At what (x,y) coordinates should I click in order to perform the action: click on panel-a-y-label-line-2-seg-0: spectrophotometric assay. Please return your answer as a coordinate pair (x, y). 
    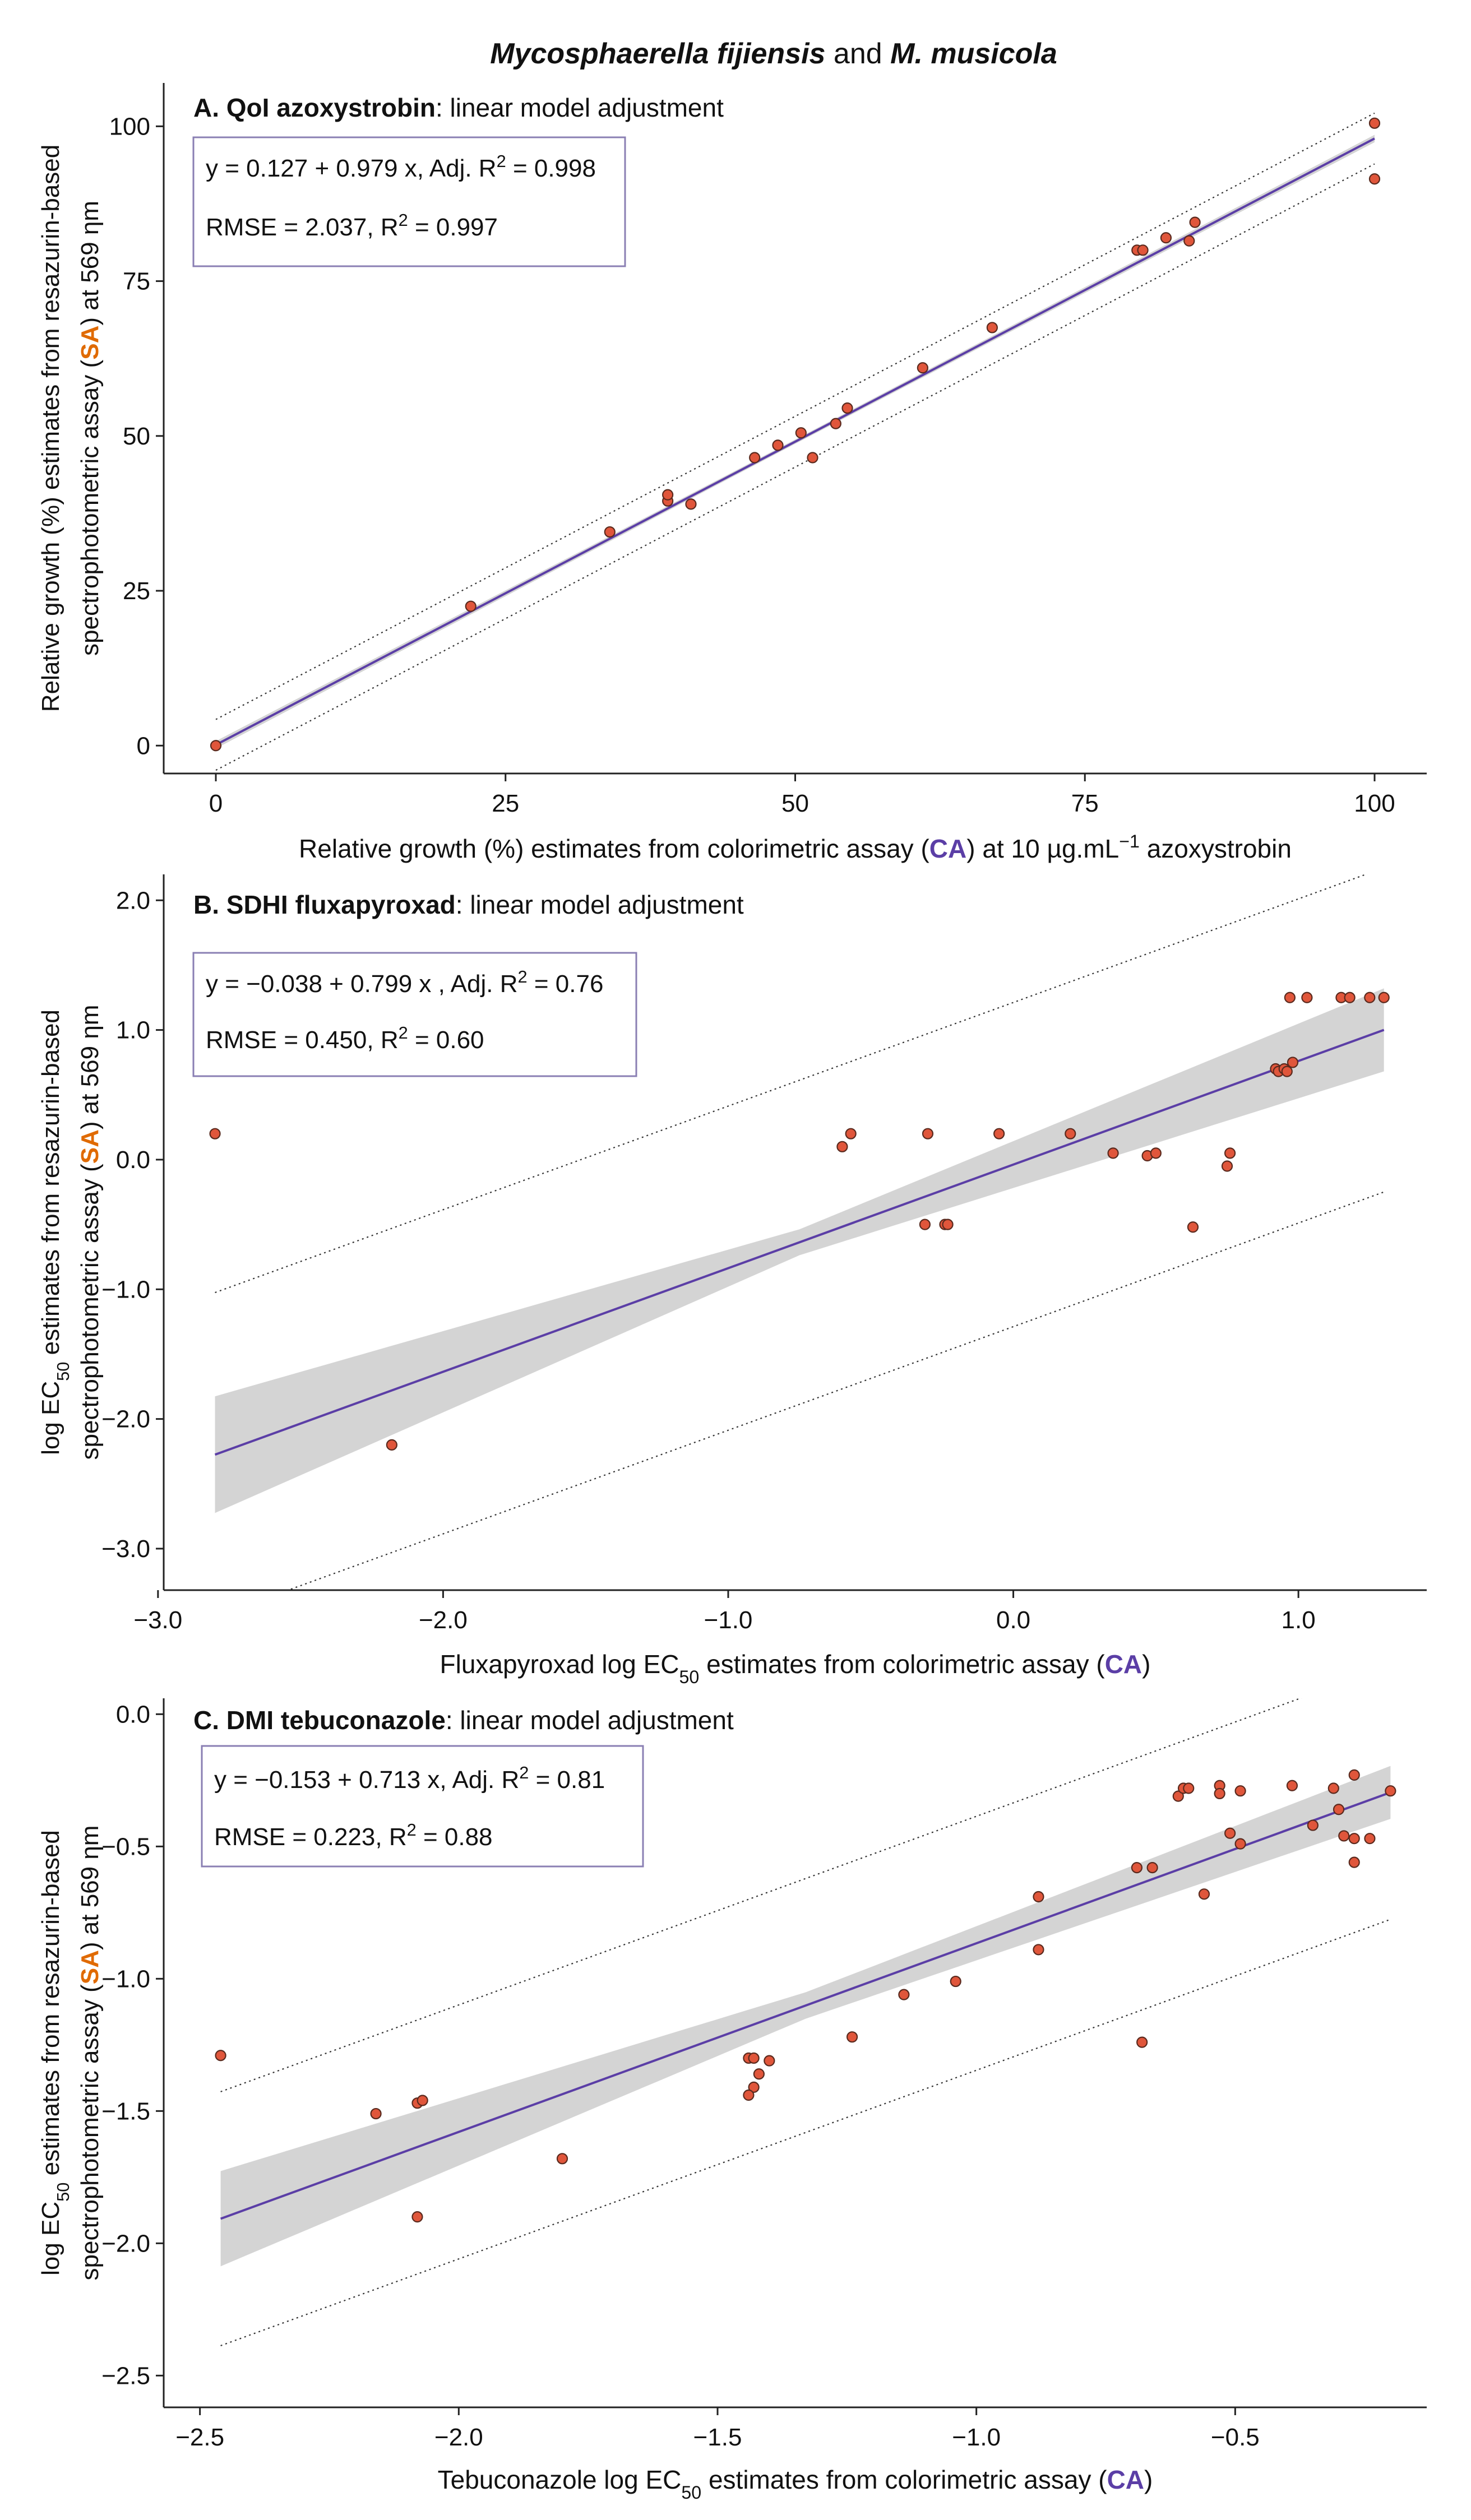
    Looking at the image, I should click on (90, 512).